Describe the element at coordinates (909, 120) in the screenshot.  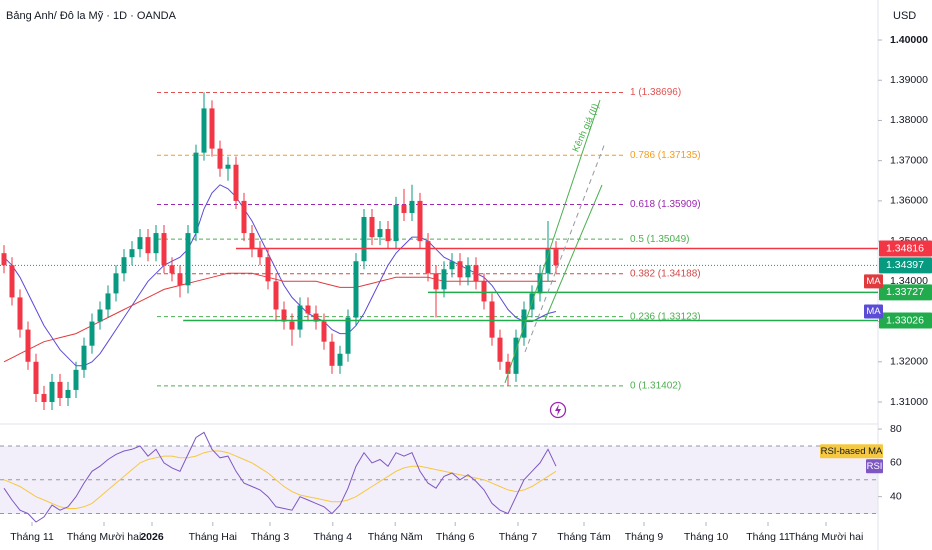
I see `y-tick-label: 1.38000` at that location.